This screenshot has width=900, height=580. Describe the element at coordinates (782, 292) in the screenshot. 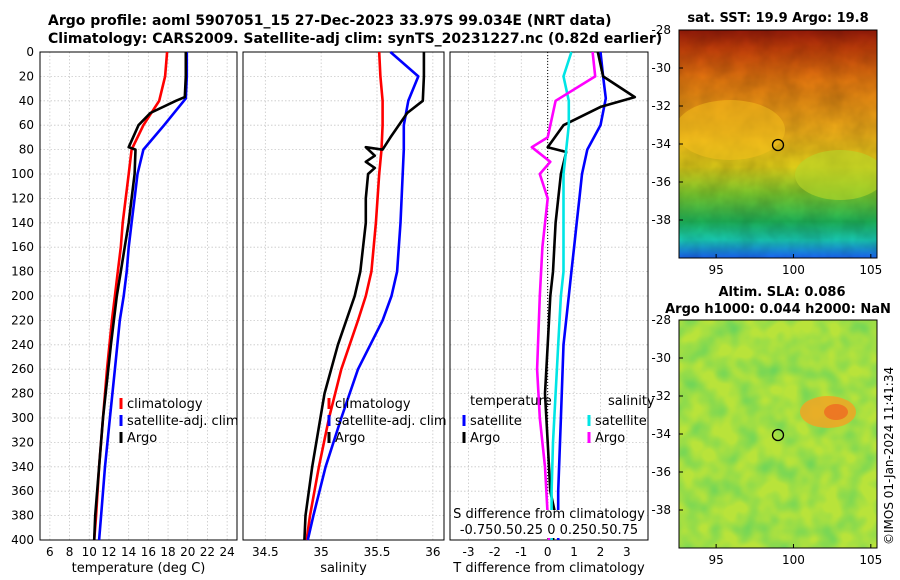

I see `sla-map-title-1: Altim. SLA: 0.086` at that location.